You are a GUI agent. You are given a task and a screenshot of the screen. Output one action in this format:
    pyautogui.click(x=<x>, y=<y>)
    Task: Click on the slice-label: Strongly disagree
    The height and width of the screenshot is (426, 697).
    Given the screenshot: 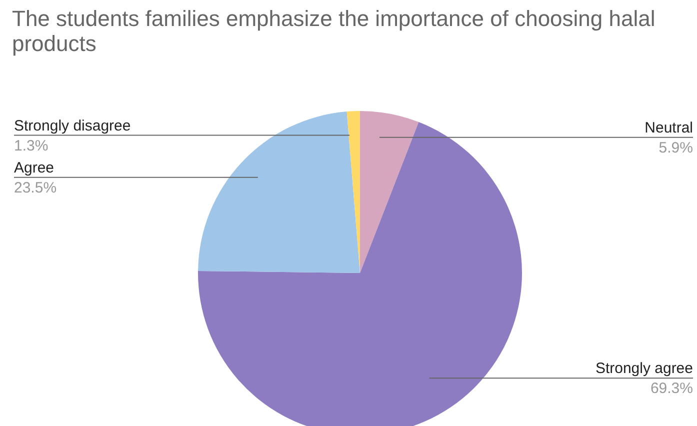 What is the action you would take?
    pyautogui.click(x=72, y=125)
    